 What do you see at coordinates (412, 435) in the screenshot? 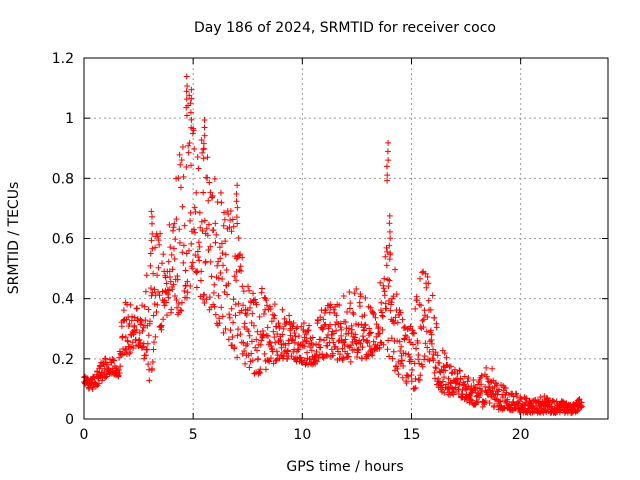
I see `x-tick-label: 15` at bounding box center [412, 435].